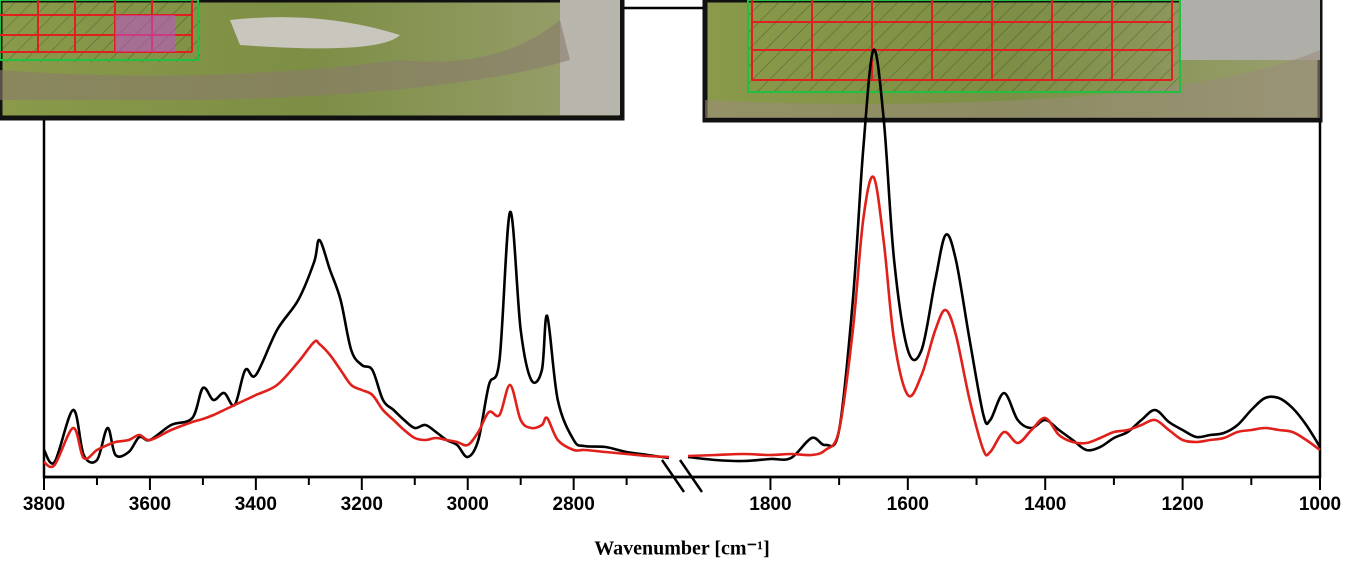  Describe the element at coordinates (1182, 504) in the screenshot. I see `x-tick-label: 1200` at that location.